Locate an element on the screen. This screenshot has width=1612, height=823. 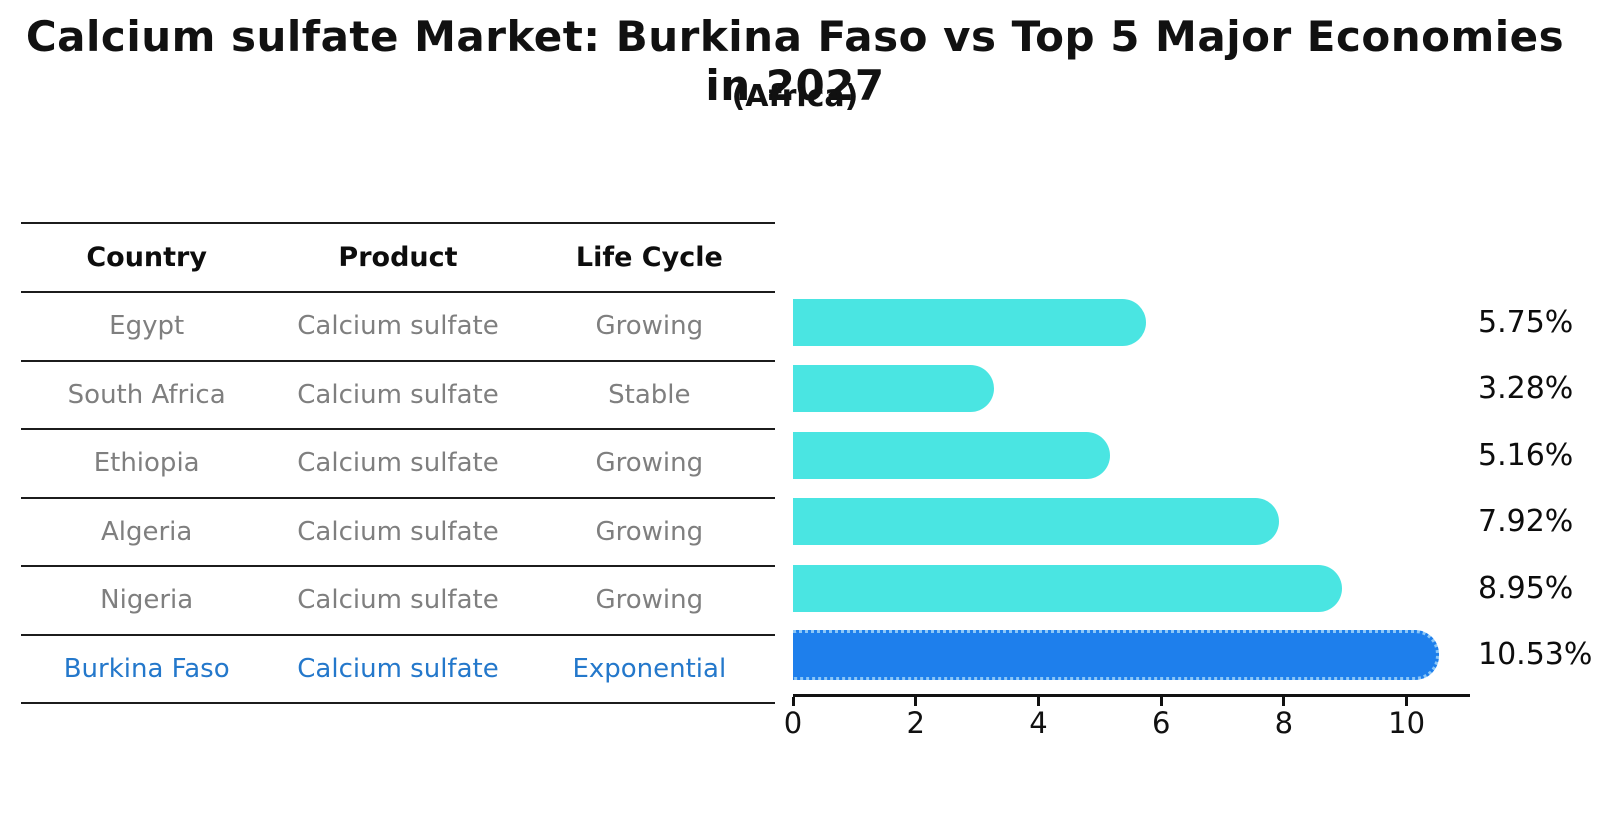
bar-egypt is located at coordinates (969, 322).